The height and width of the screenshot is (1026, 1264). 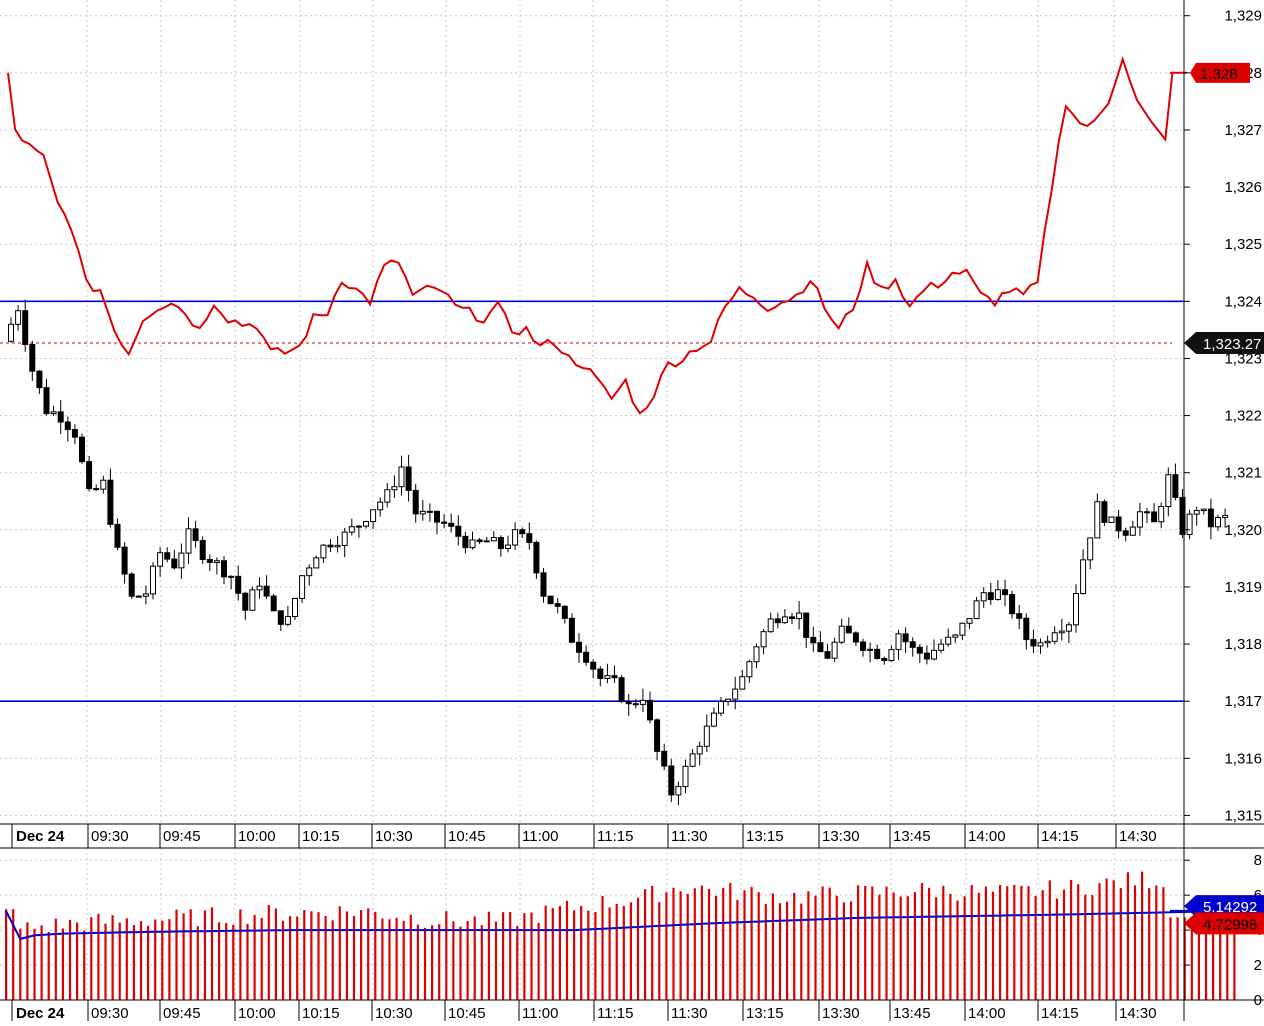 What do you see at coordinates (1243, 187) in the screenshot?
I see `price-y-tick-label: 1,326` at bounding box center [1243, 187].